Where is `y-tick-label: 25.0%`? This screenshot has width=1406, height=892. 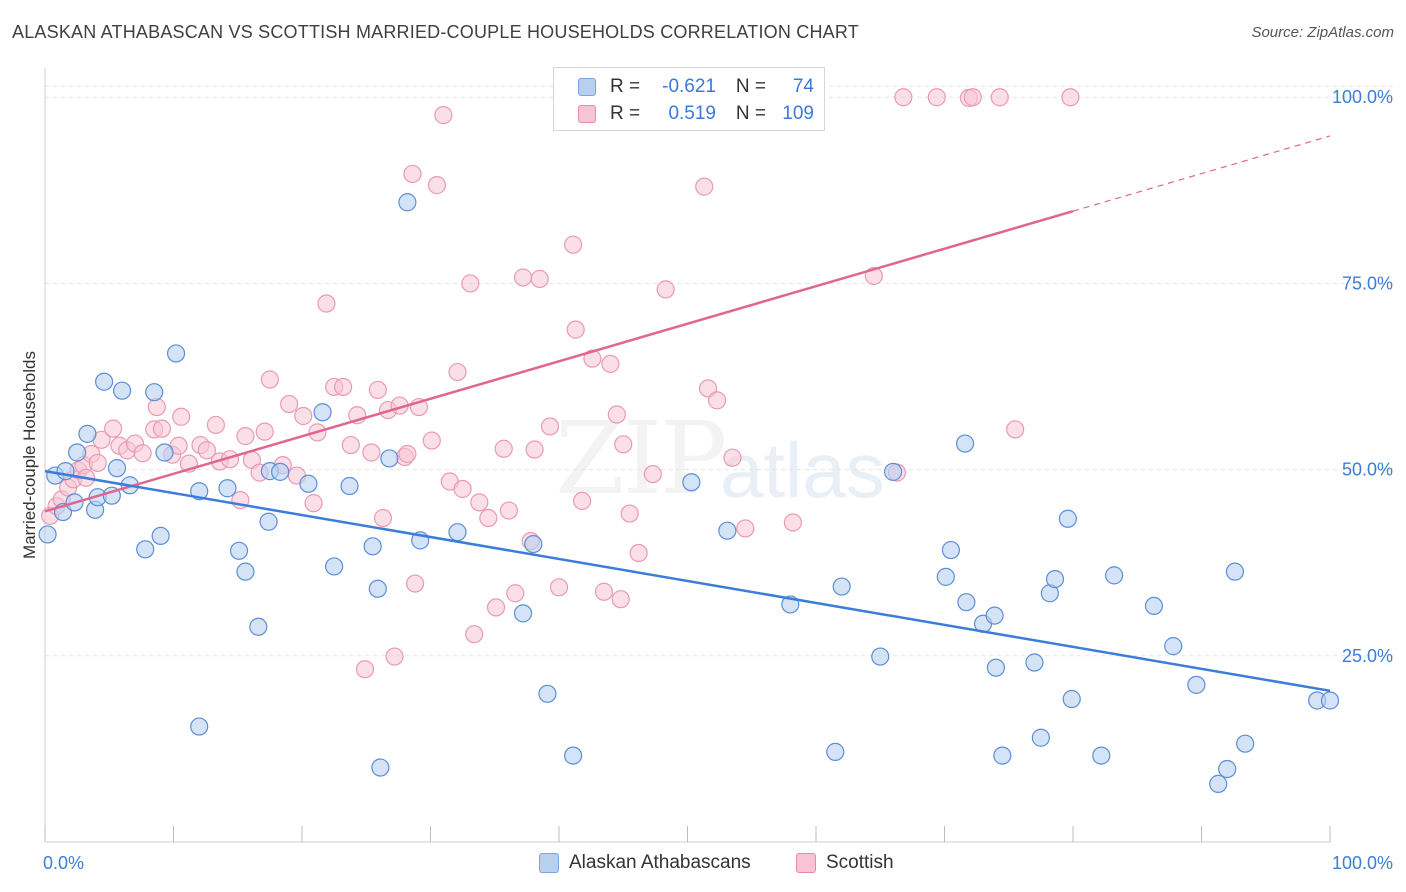 y-tick-label: 25.0% is located at coordinates (1367, 656).